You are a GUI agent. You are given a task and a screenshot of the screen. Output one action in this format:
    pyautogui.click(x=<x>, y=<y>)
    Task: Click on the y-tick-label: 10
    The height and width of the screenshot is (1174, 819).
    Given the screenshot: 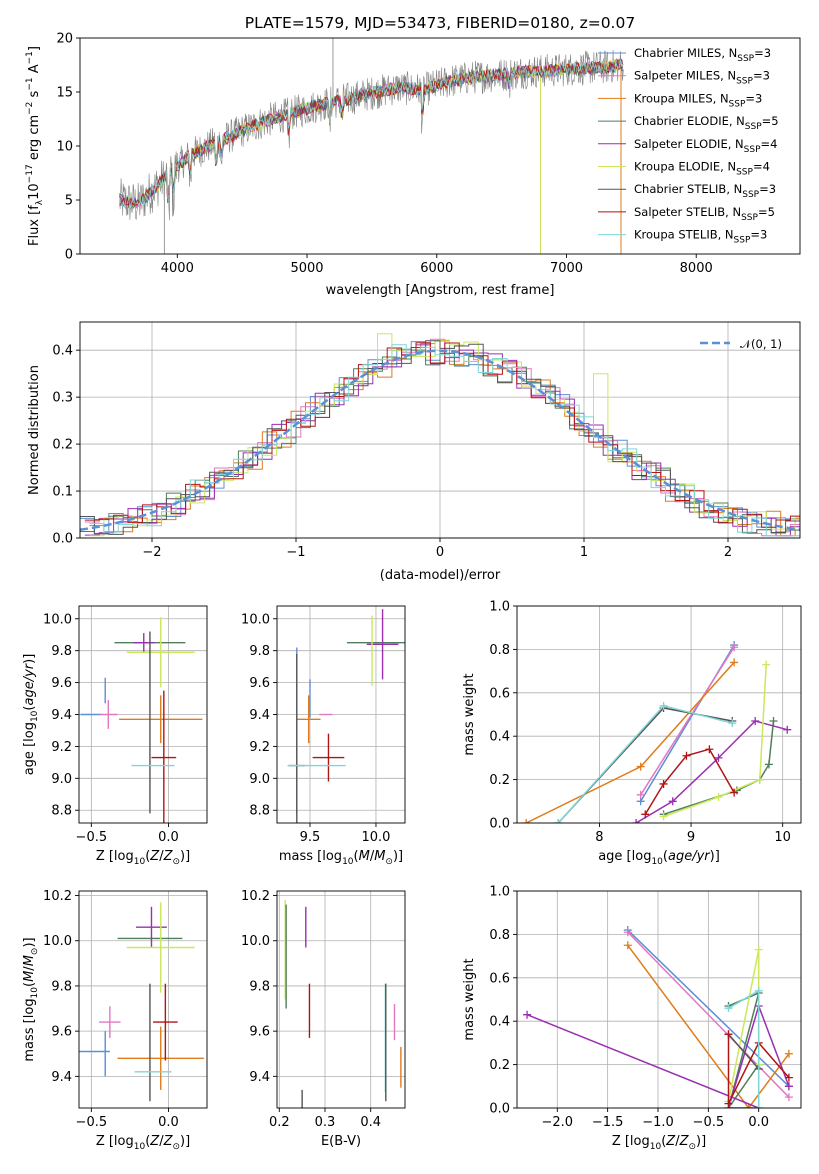 What is the action you would take?
    pyautogui.click(x=64, y=147)
    